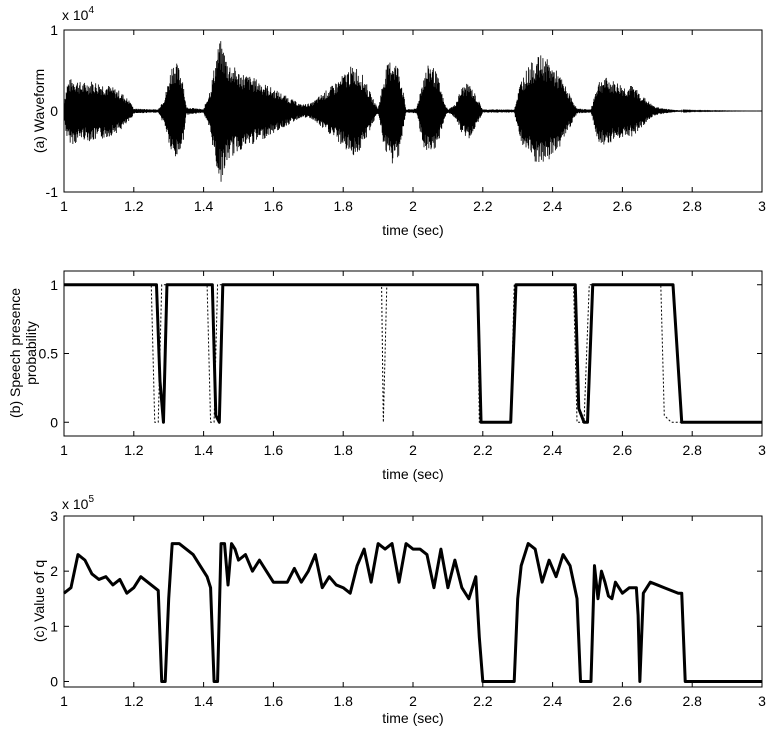 The width and height of the screenshot is (773, 730). I want to click on panel-c-ylabel: (c) Value of q, so click(39, 601).